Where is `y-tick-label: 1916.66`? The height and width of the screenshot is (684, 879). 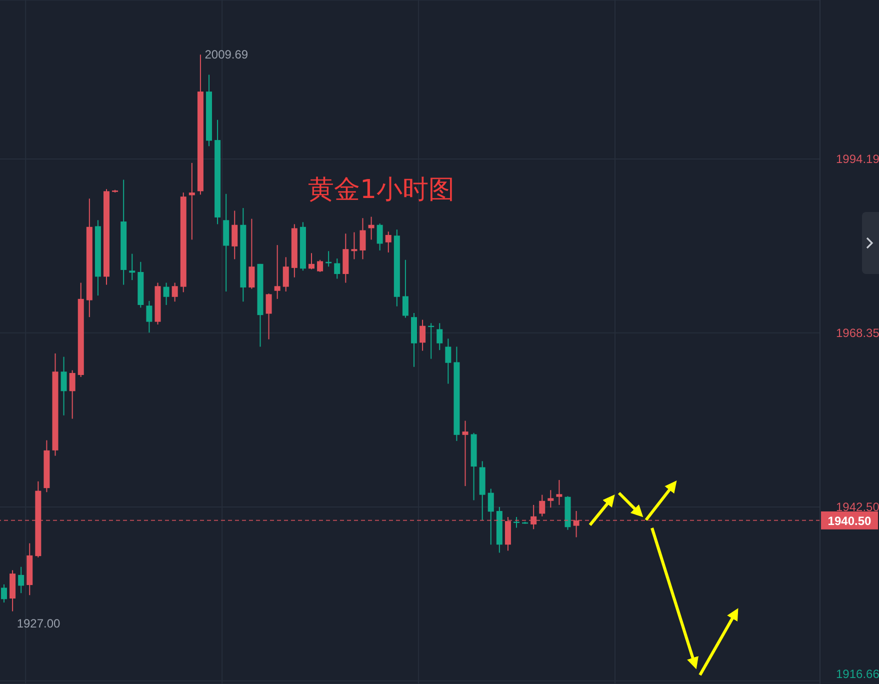 y-tick-label: 1916.66 is located at coordinates (857, 674).